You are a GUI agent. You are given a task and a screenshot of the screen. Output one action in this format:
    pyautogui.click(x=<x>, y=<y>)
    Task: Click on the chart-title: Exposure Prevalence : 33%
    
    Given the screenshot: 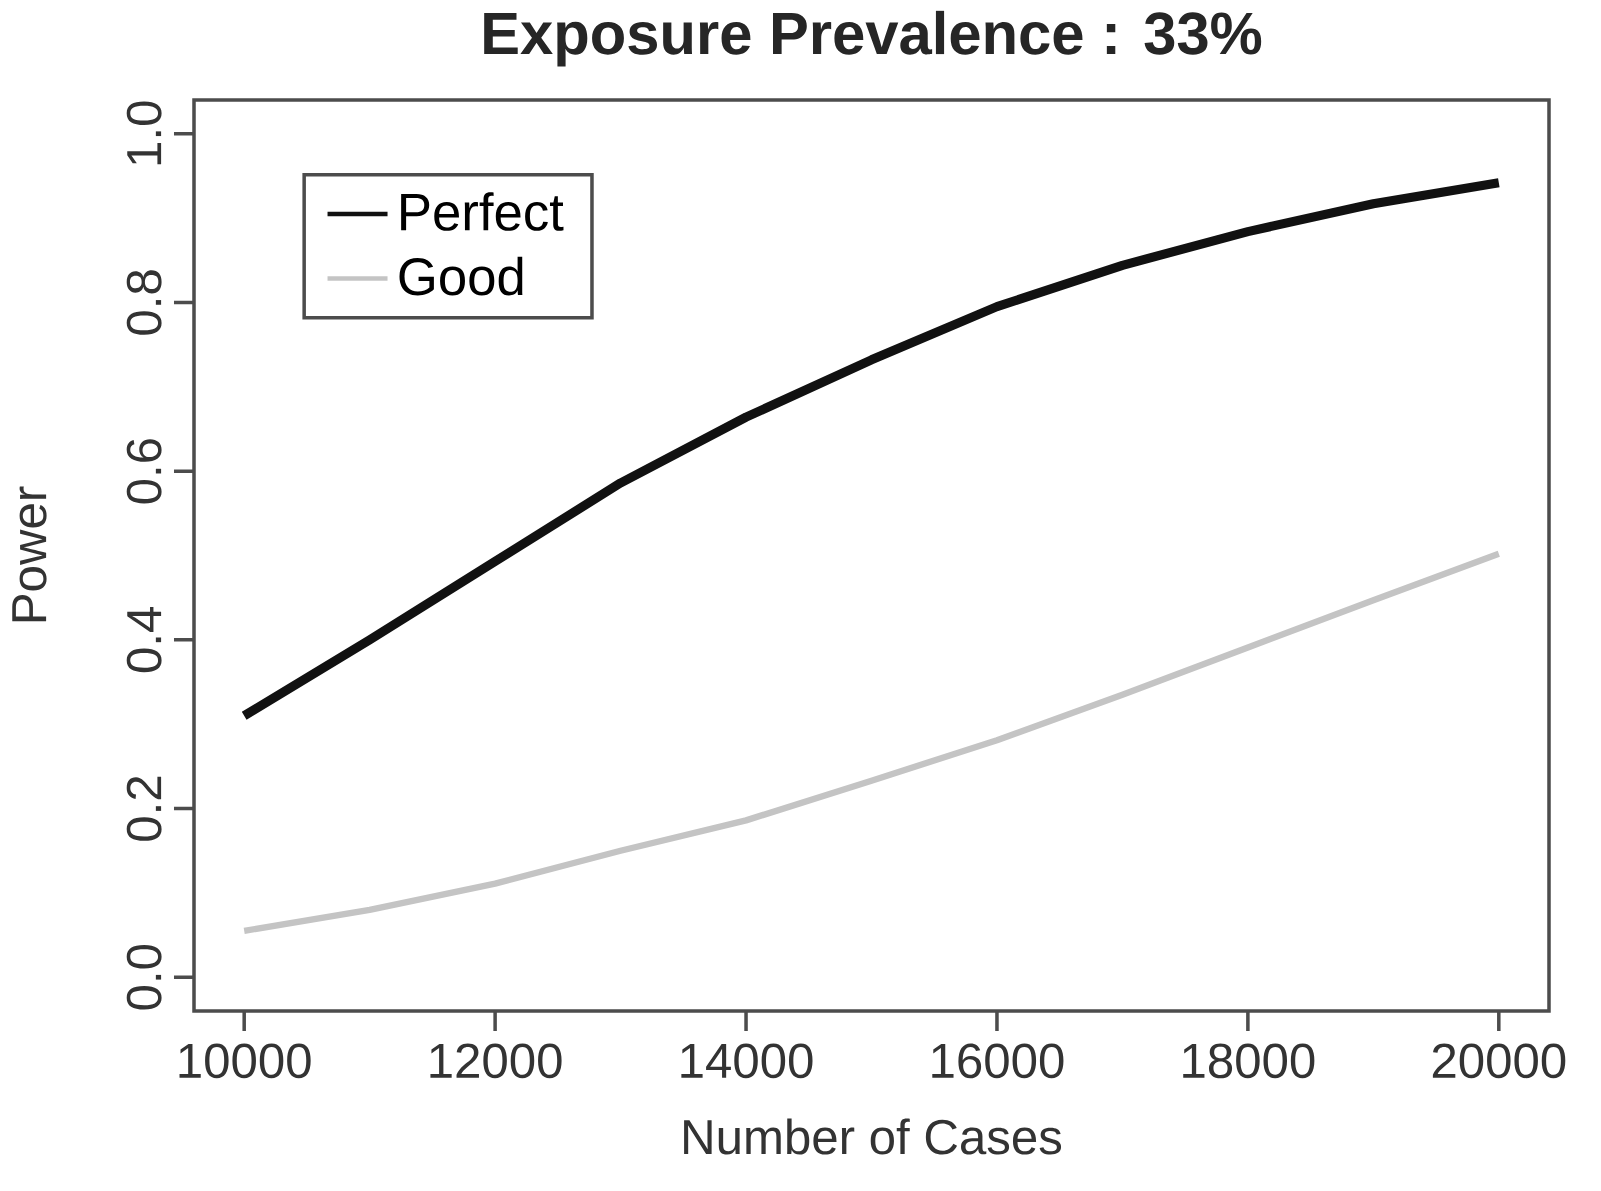 What is the action you would take?
    pyautogui.click(x=873, y=38)
    